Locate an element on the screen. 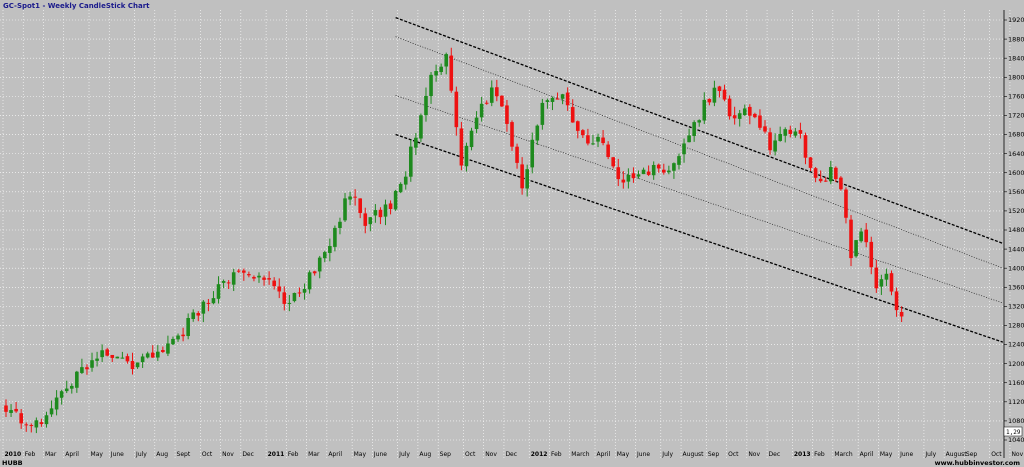 This screenshot has height=467, width=1024. y-tick-label: 1400 is located at coordinates (1016, 268).